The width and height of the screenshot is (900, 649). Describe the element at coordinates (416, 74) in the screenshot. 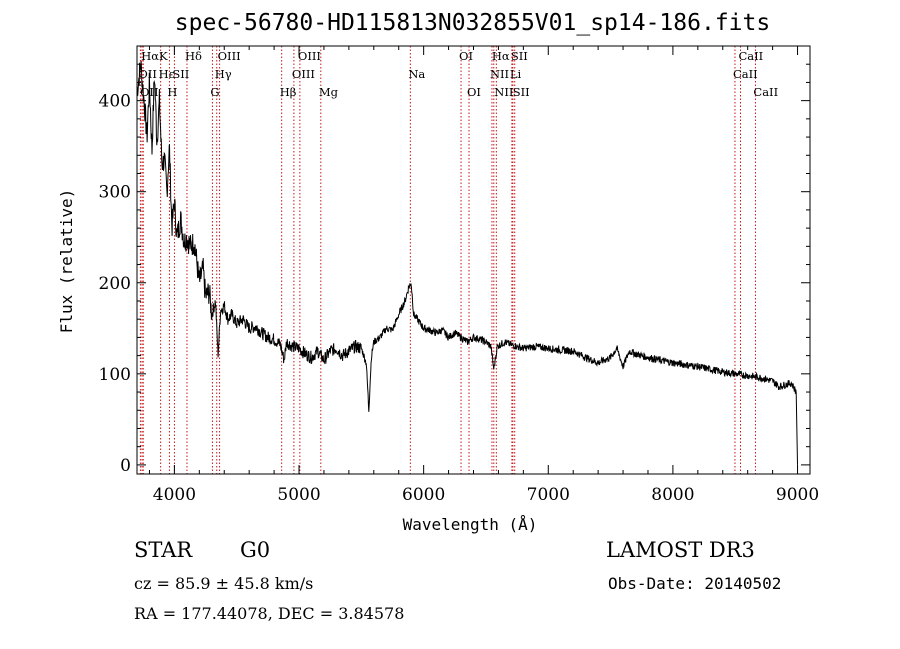

I see `marker-label: Na` at that location.